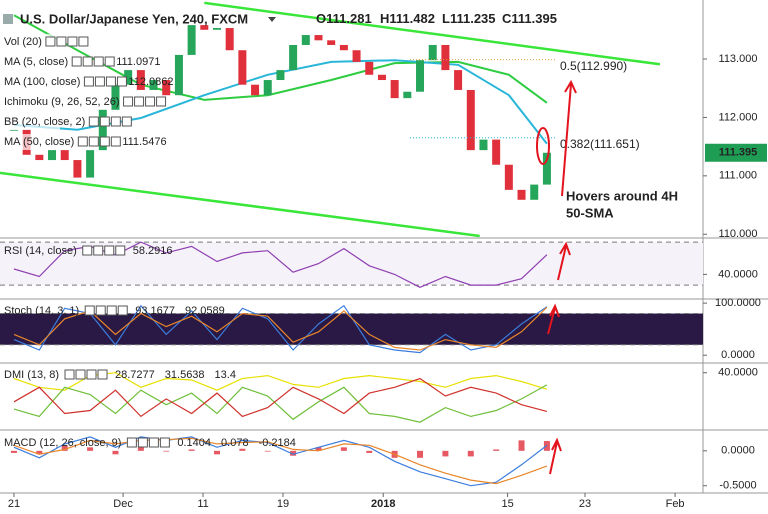 Image resolution: width=768 pixels, height=514 pixels. Describe the element at coordinates (205, 311) in the screenshot. I see `legend-value: 92.0589` at that location.